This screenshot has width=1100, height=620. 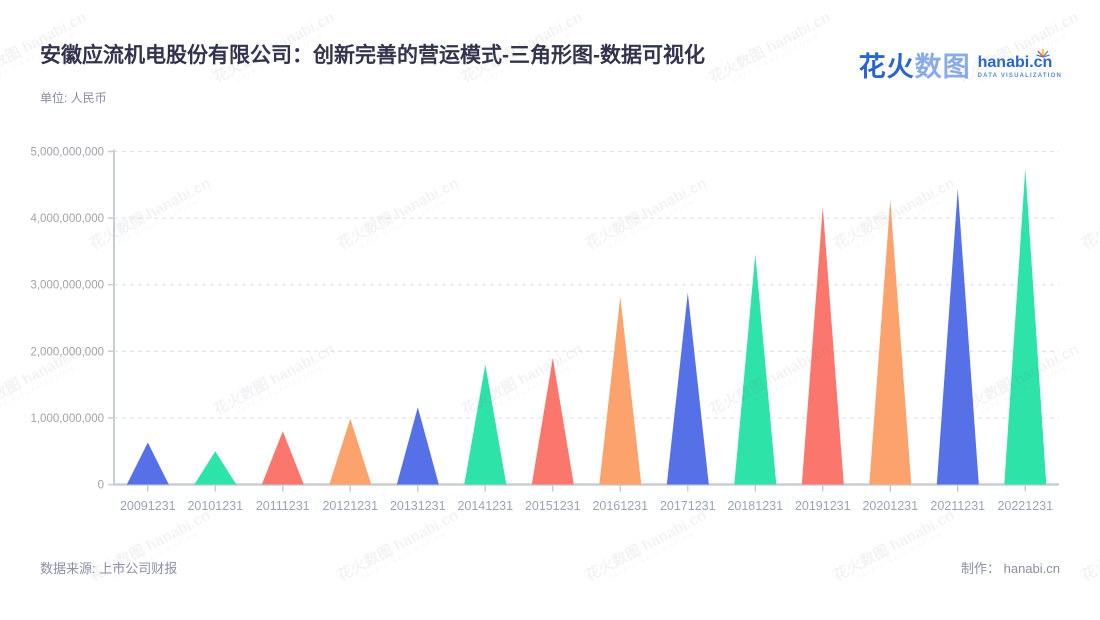 What do you see at coordinates (1042, 53) in the screenshot?
I see `logo-spark-icon` at bounding box center [1042, 53].